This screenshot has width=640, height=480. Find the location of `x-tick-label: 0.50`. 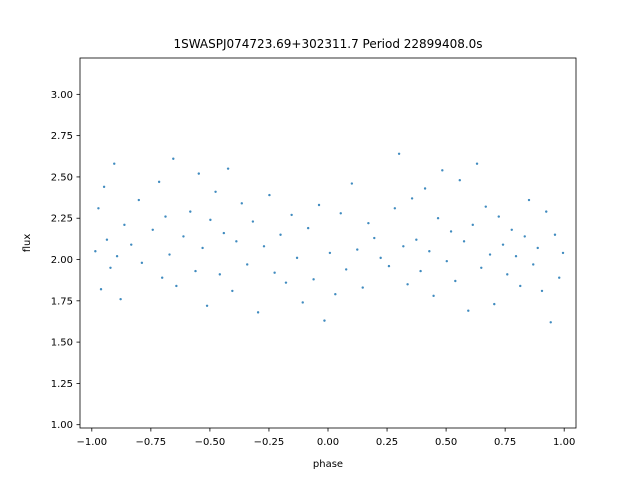

x-tick-label: 0.50 is located at coordinates (446, 442).